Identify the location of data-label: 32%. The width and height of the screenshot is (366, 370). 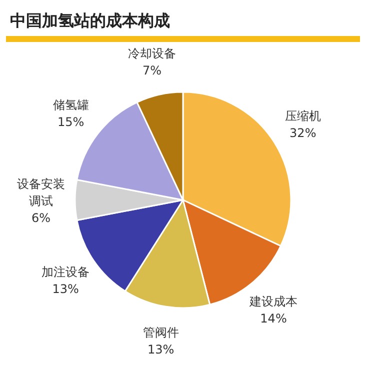
(303, 133).